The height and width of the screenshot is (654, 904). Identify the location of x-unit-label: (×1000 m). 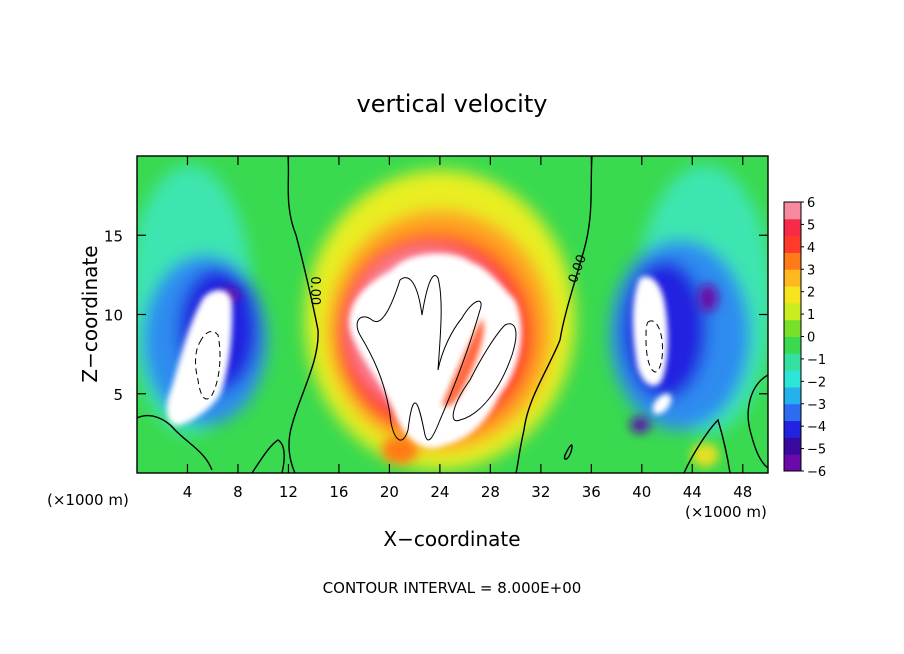
(726, 512).